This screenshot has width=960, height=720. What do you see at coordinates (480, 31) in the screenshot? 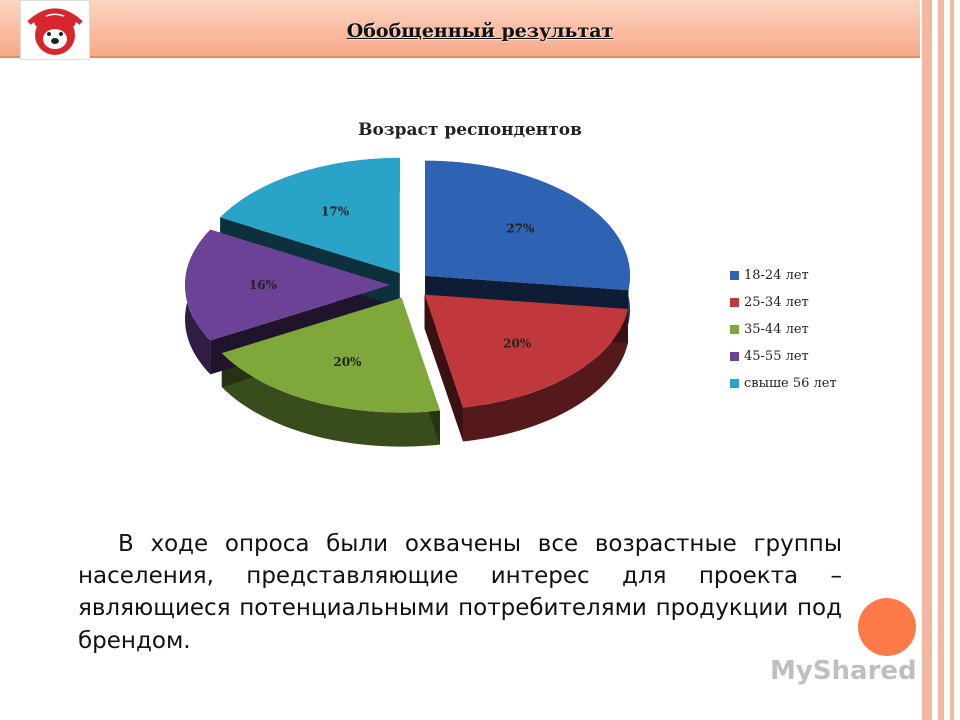
I see `page-title: Обобщенный результат` at bounding box center [480, 31].